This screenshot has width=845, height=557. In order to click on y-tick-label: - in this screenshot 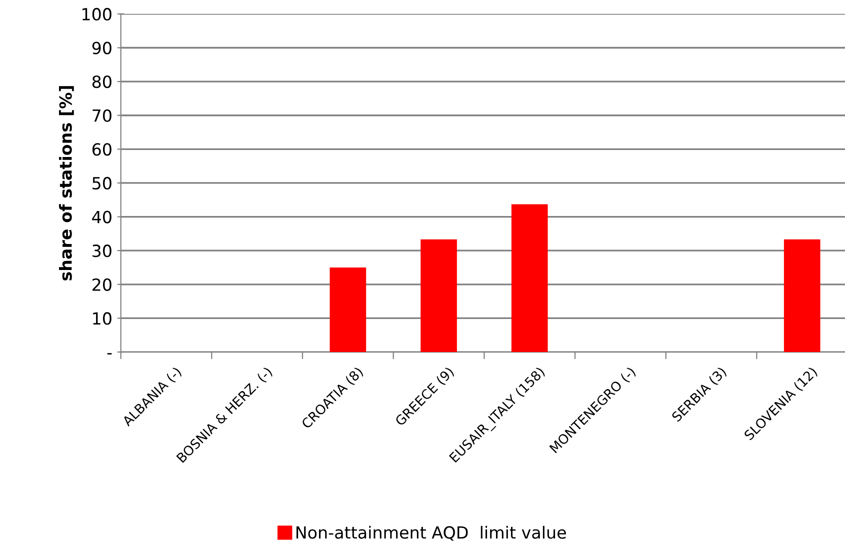, I will do `click(109, 353)`.